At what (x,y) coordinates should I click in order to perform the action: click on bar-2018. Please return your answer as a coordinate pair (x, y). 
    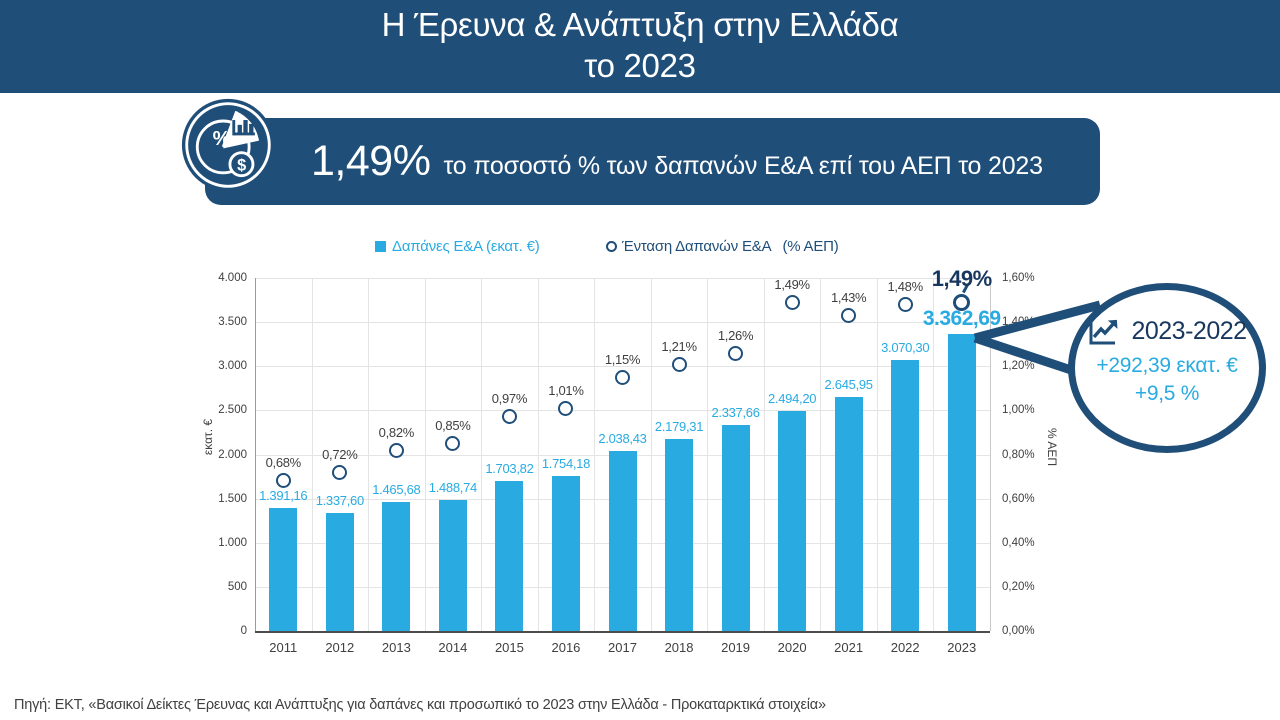
    Looking at the image, I should click on (679, 534).